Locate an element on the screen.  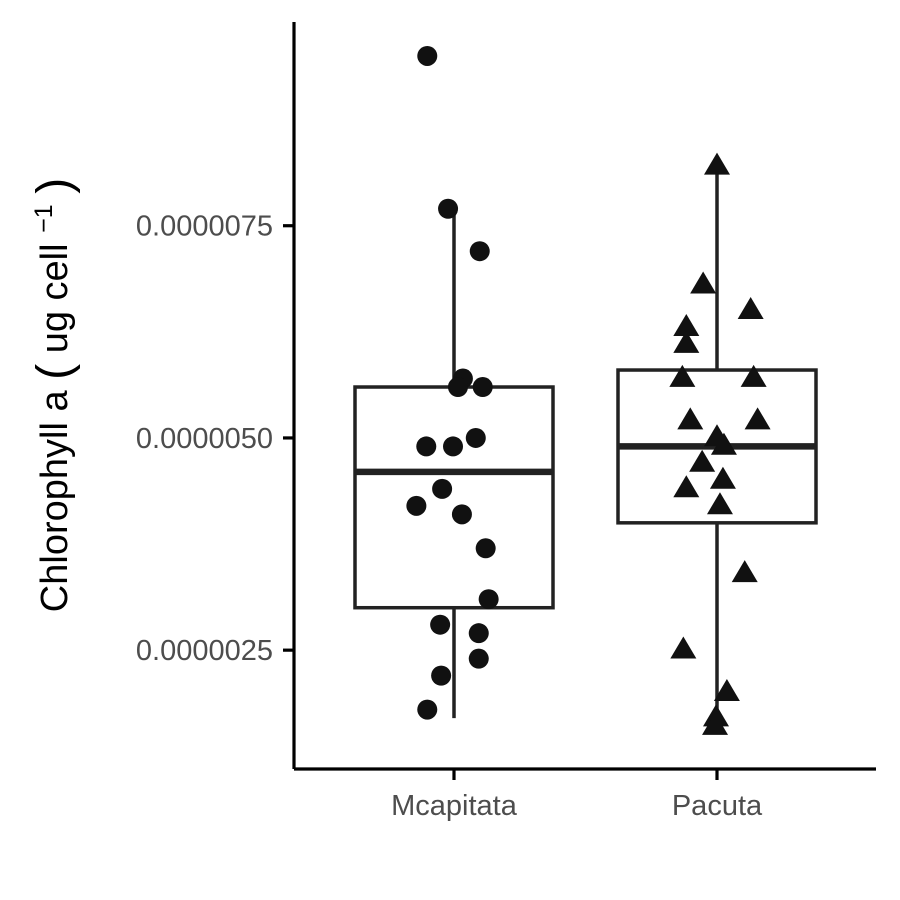
y-axis-title-paren-open: ( is located at coordinates (54, 372).